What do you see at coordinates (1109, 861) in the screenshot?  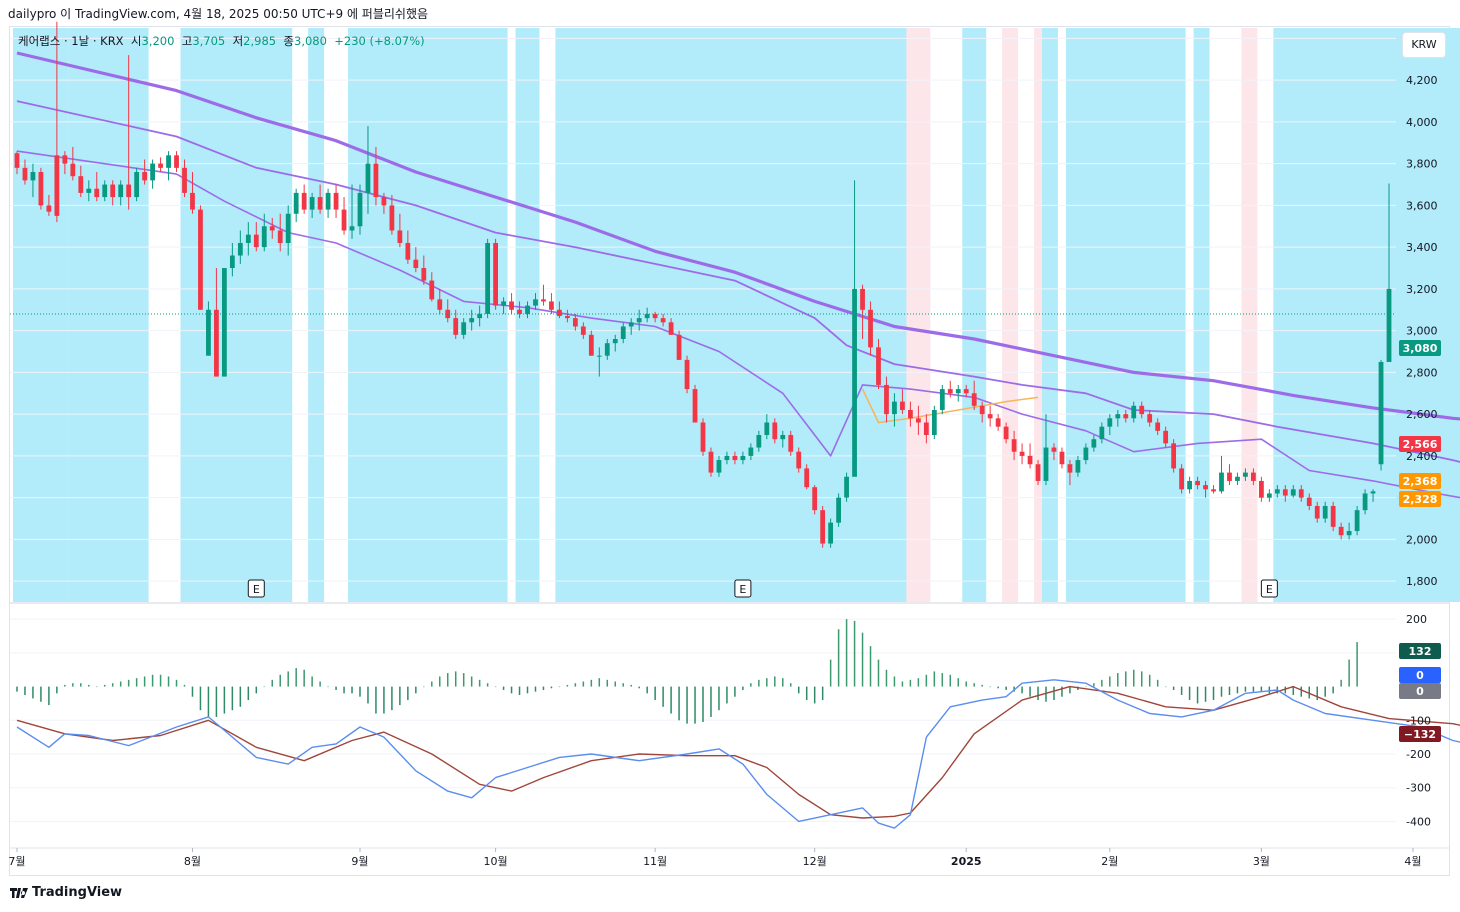 I see `time-tick-label-7: 2월` at bounding box center [1109, 861].